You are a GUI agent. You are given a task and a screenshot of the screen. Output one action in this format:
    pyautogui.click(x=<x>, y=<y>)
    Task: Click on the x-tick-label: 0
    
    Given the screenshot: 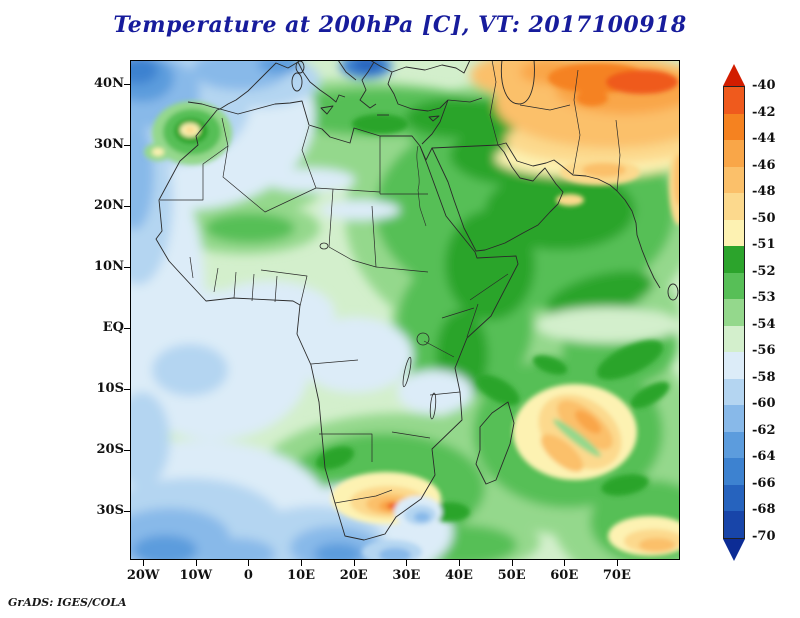 What is the action you would take?
    pyautogui.click(x=248, y=575)
    